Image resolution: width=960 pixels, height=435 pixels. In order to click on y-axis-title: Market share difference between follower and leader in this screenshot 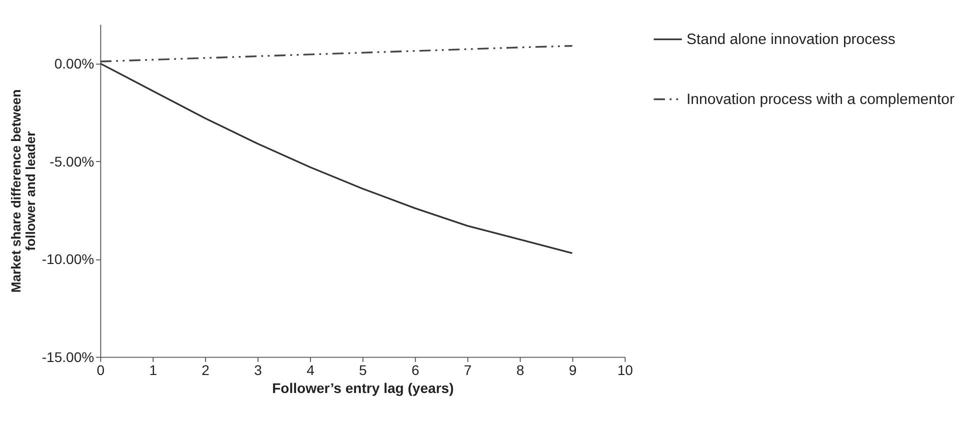, I will do `click(23, 191)`.